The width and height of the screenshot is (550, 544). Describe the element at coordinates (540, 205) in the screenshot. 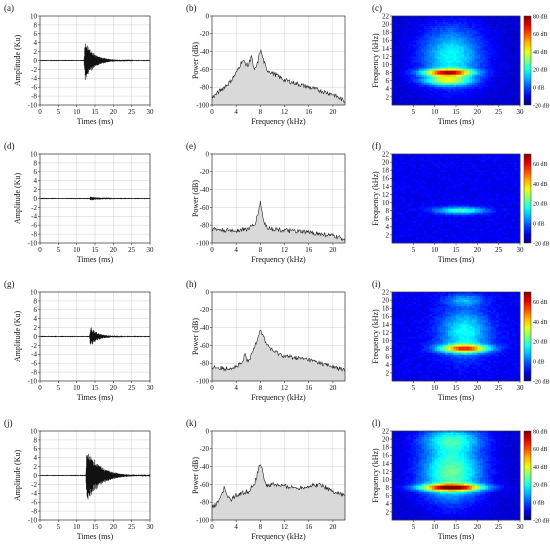

I see `colorbar-tick-label: 20 dB` at that location.